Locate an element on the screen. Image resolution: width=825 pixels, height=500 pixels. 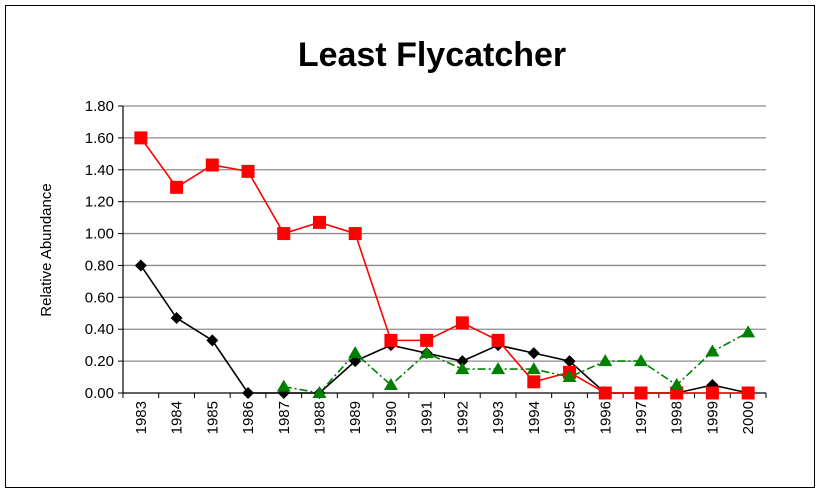
y-tick-label: 1.20 is located at coordinates (99, 202).